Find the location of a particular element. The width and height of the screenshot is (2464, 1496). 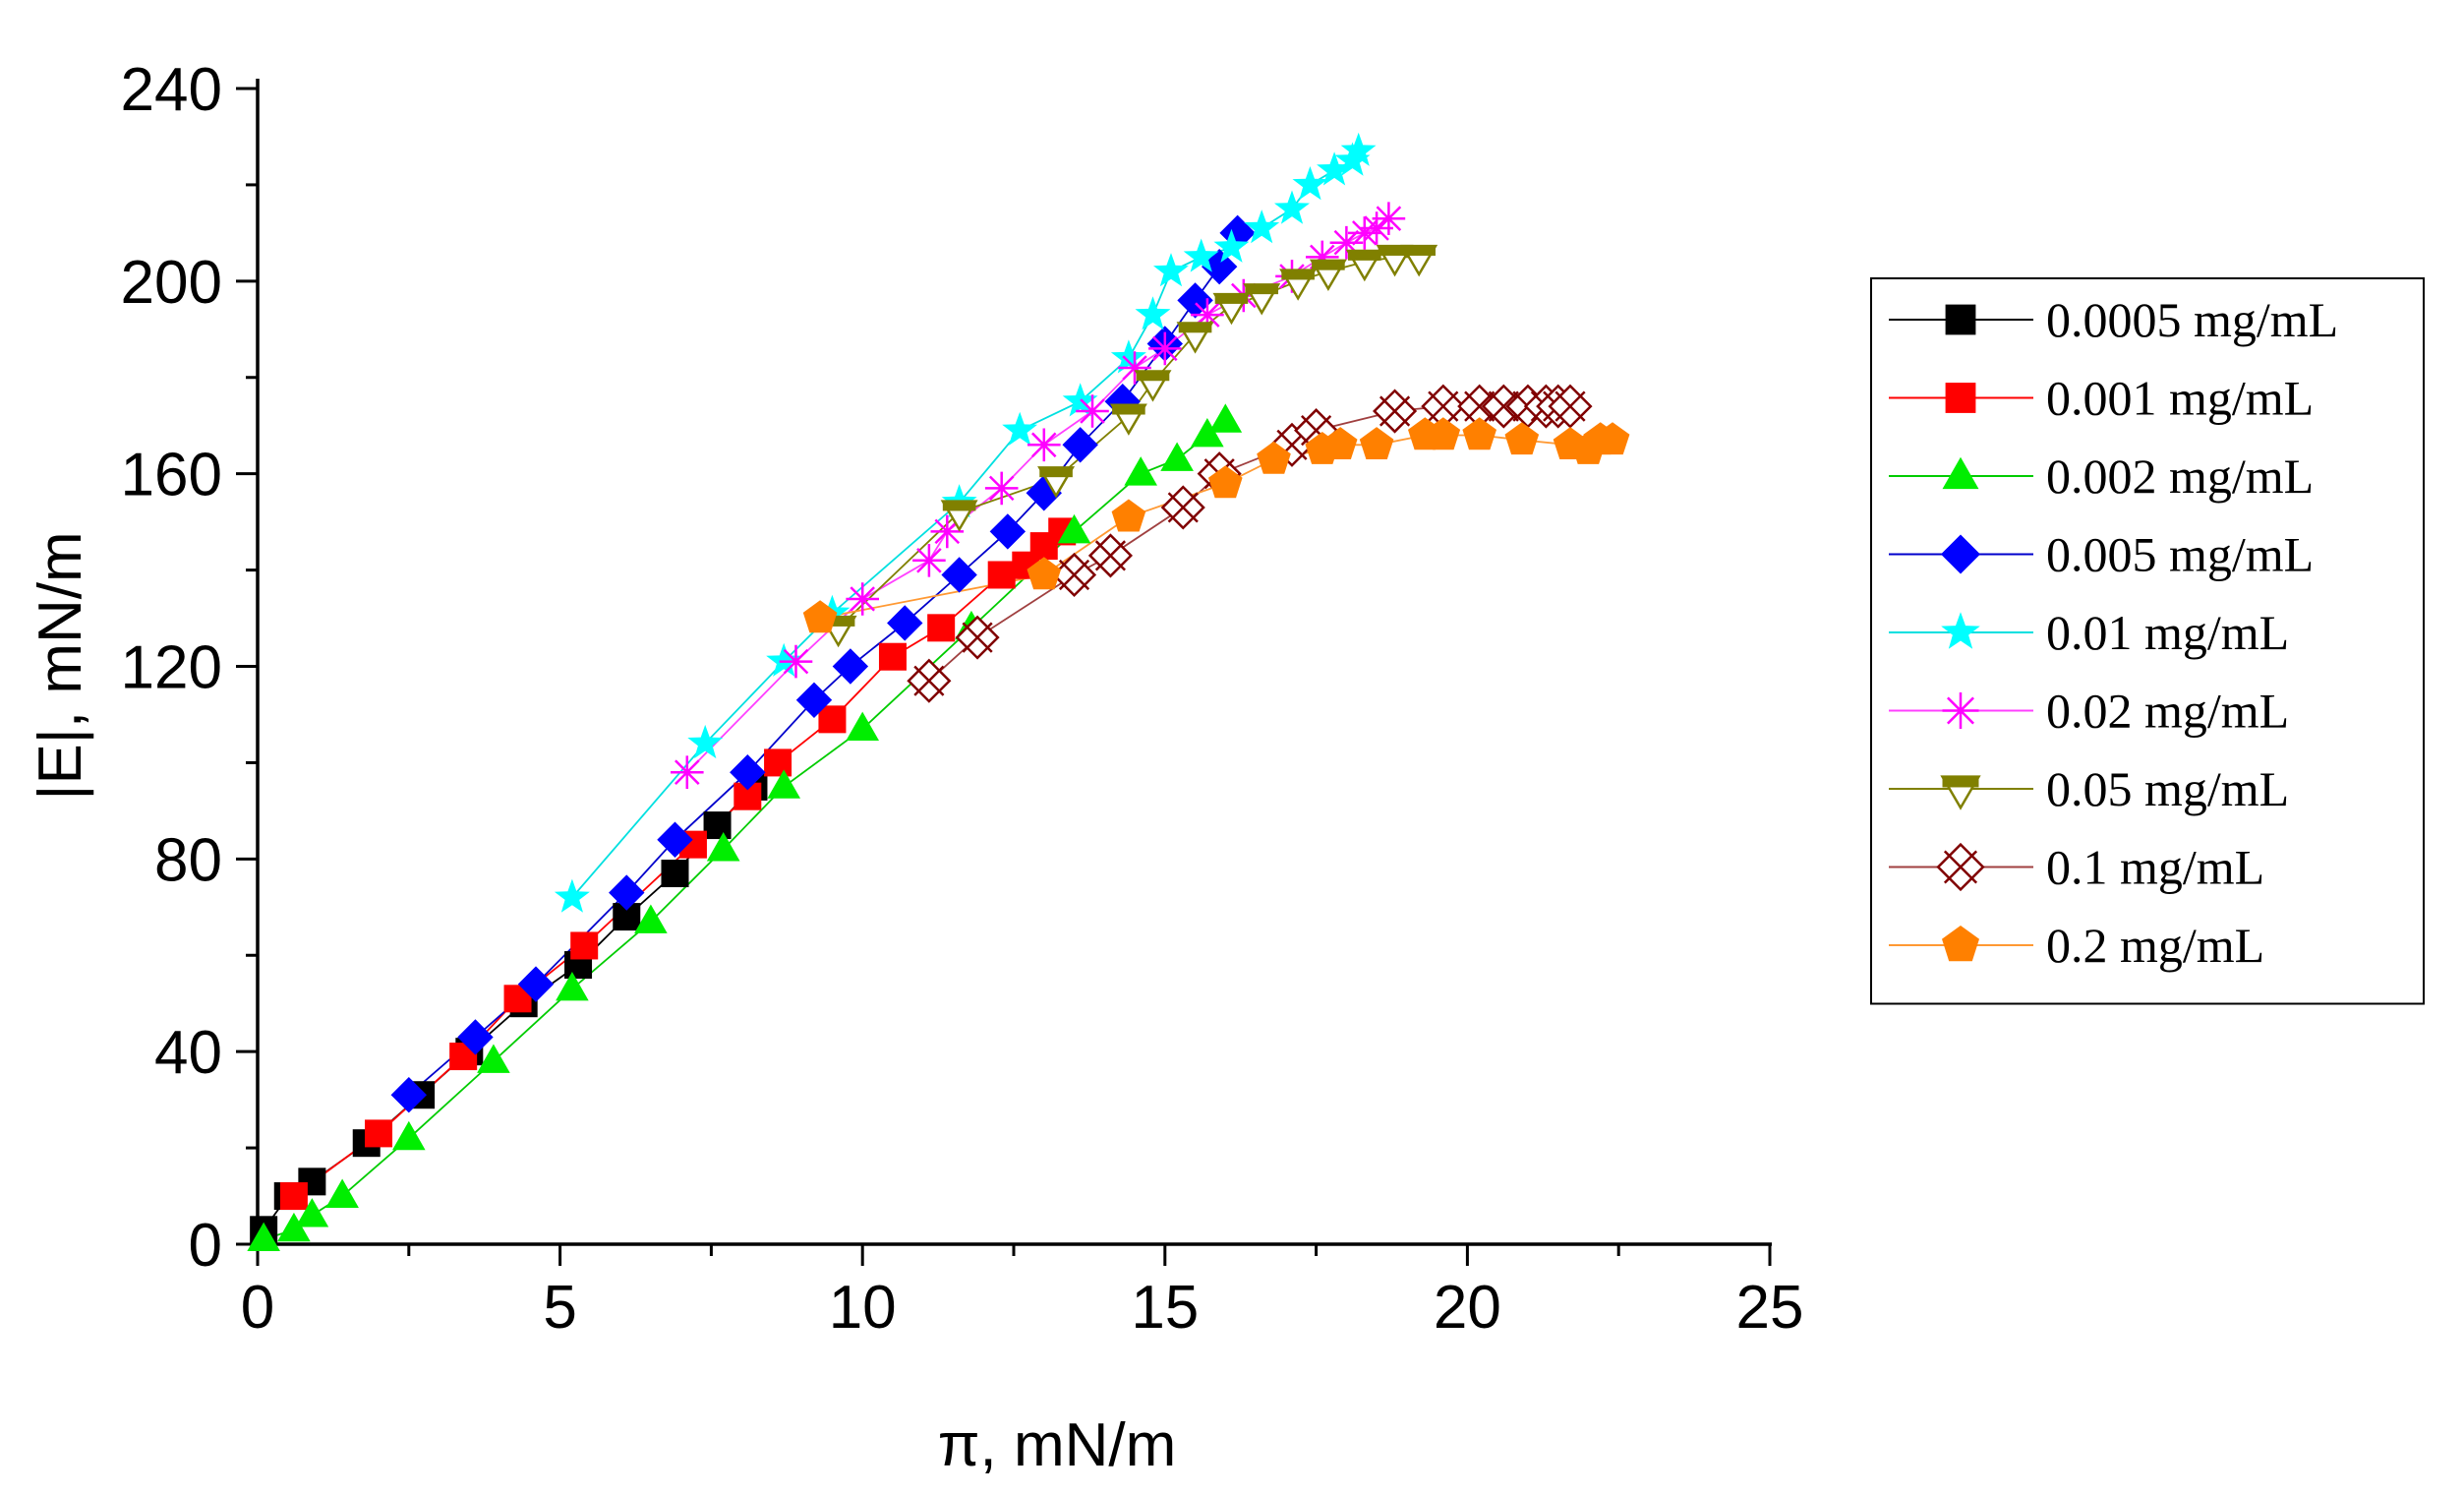

legend-item: 0.05 mg/mL is located at coordinates (2089, 788).